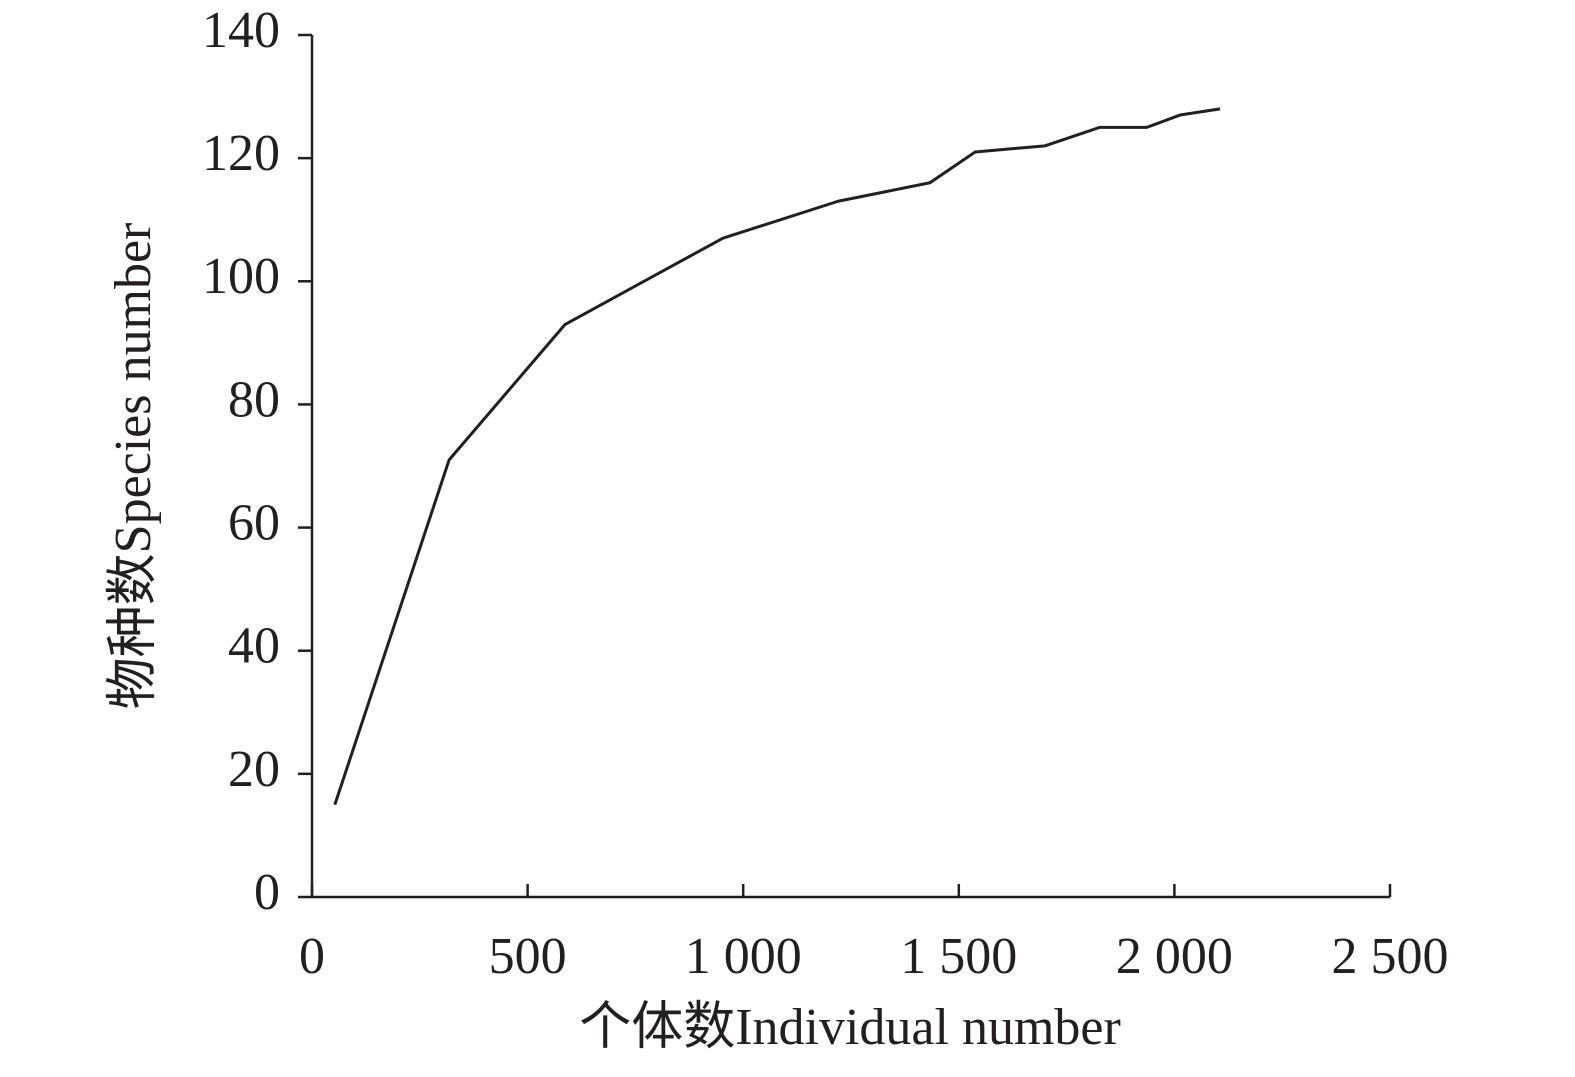 The height and width of the screenshot is (1077, 1575). Describe the element at coordinates (241, 276) in the screenshot. I see `y-tick-label: 100` at that location.